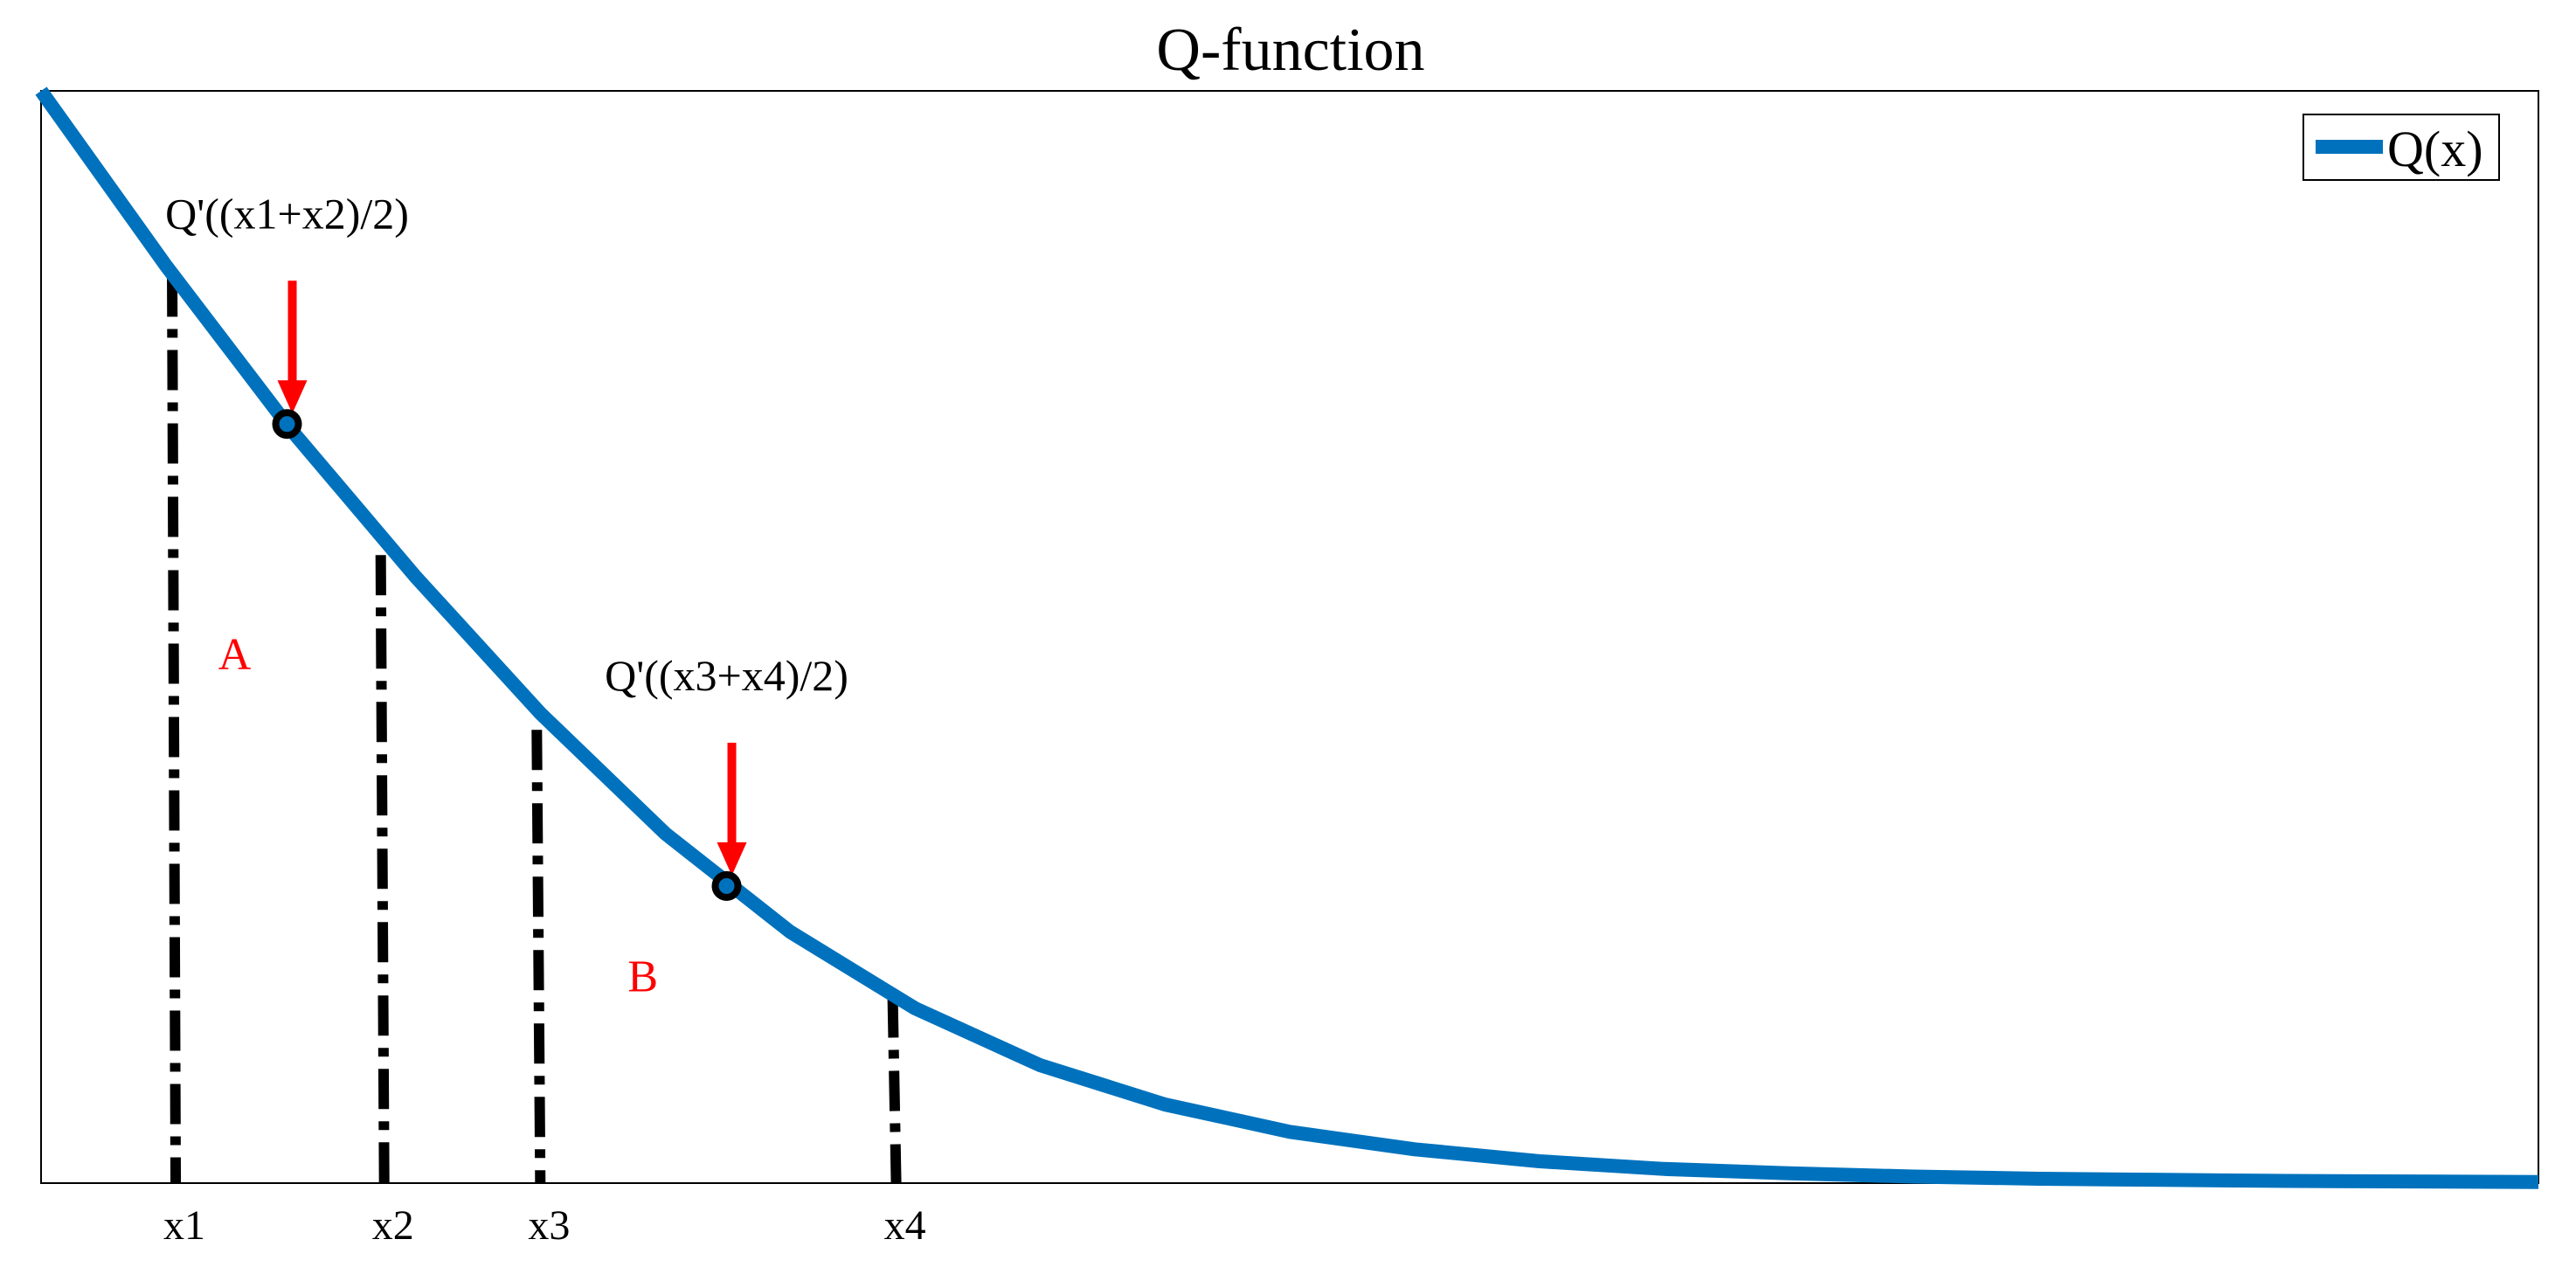 This screenshot has width=2576, height=1267. Describe the element at coordinates (2435, 149) in the screenshot. I see `legend-label: Q(x)` at that location.